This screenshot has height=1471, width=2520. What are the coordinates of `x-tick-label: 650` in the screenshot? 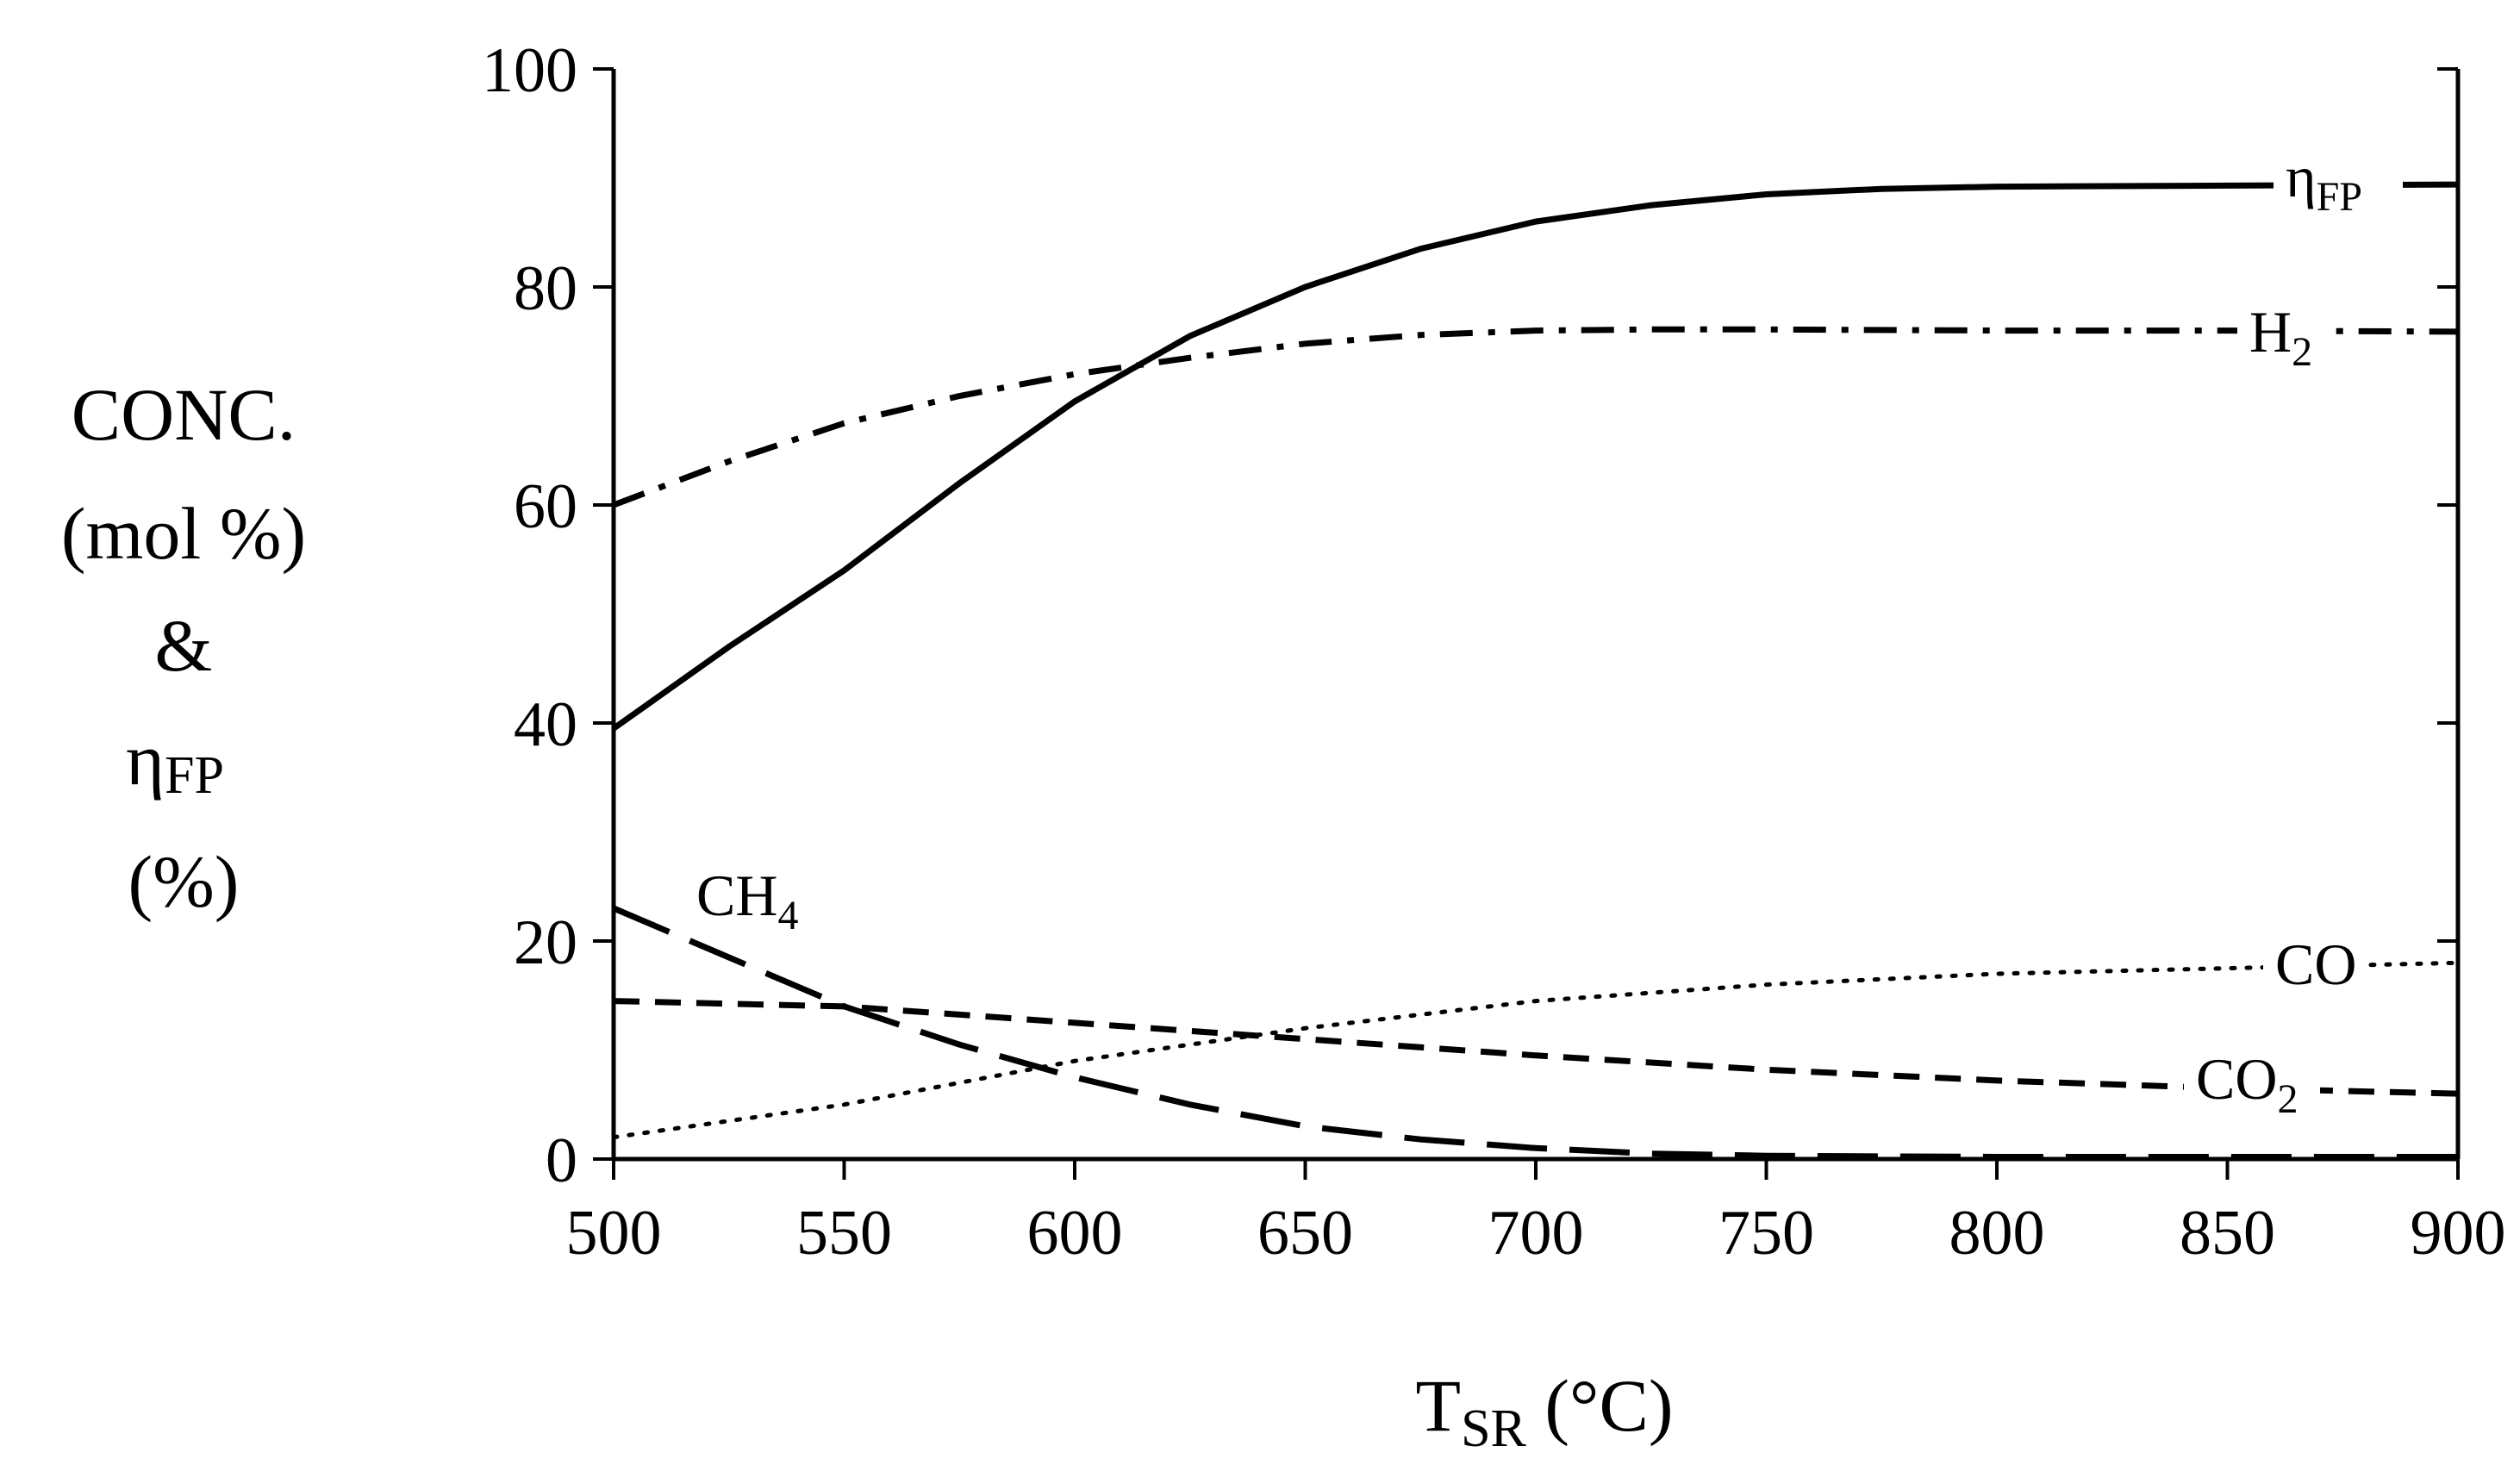 It's located at (1305, 1233).